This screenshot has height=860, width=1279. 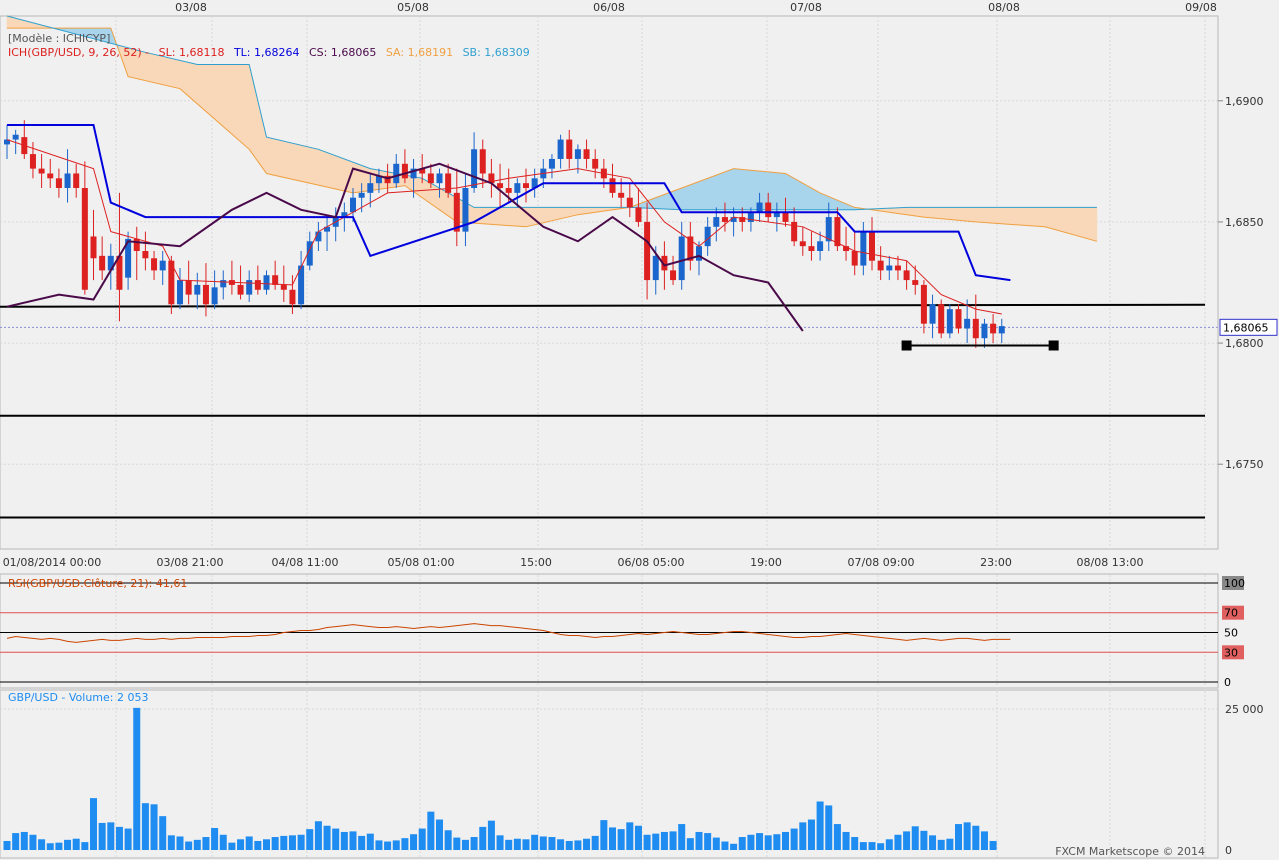 What do you see at coordinates (1244, 343) in the screenshot?
I see `price-tick-label: 1,6800` at bounding box center [1244, 343].